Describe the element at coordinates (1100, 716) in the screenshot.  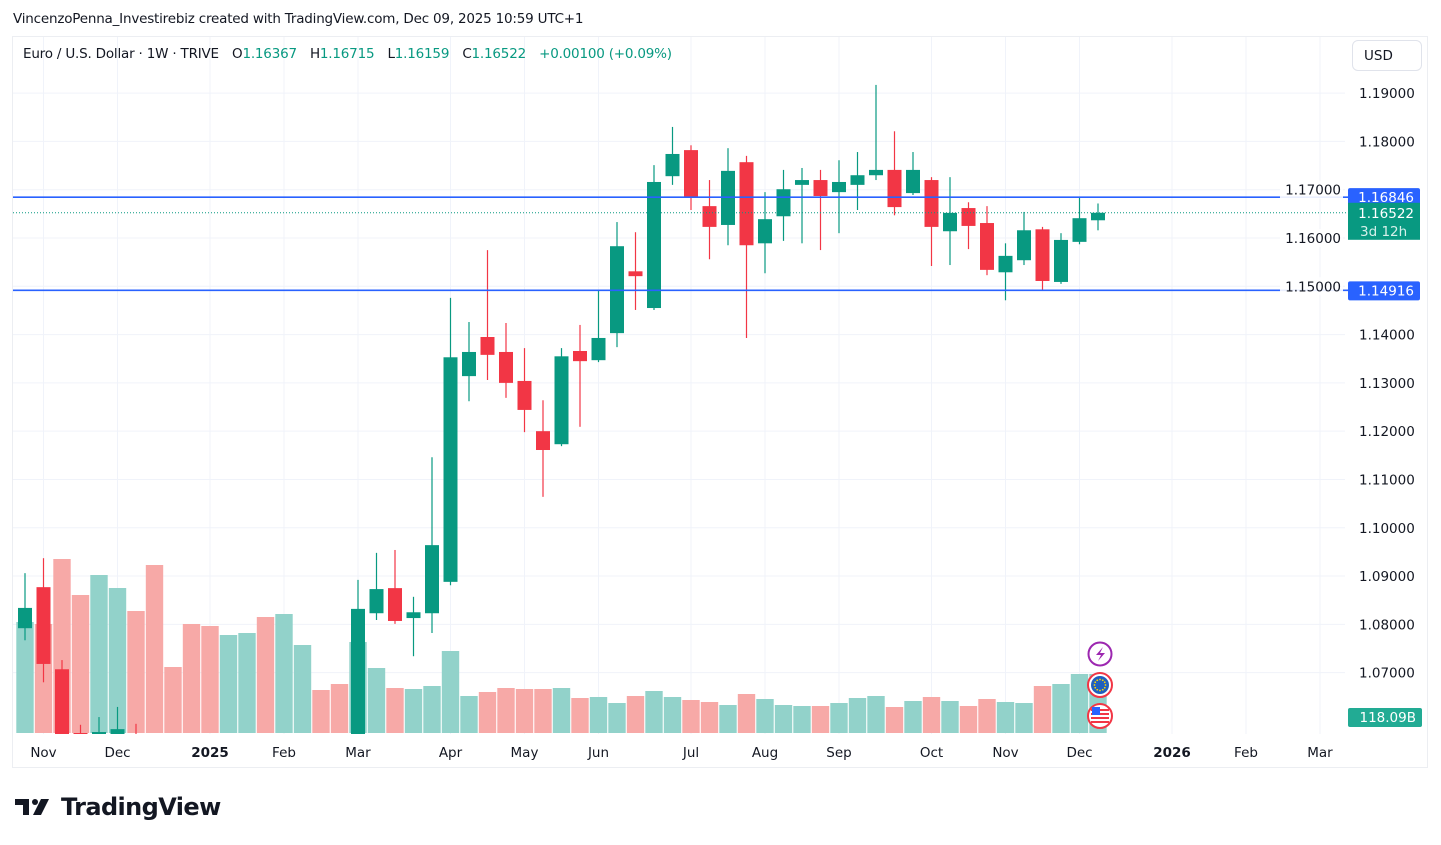
I see `us-flag-icon` at that location.